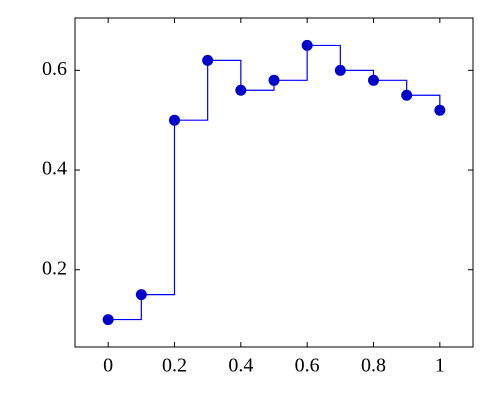 This screenshot has height=400, width=500. I want to click on y-tick-label: 0.2, so click(54, 268).